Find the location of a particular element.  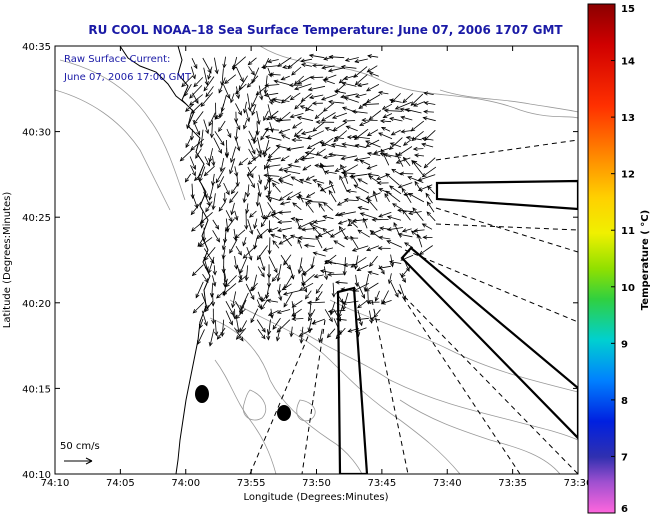

scale-arrow is located at coordinates (78, 461).